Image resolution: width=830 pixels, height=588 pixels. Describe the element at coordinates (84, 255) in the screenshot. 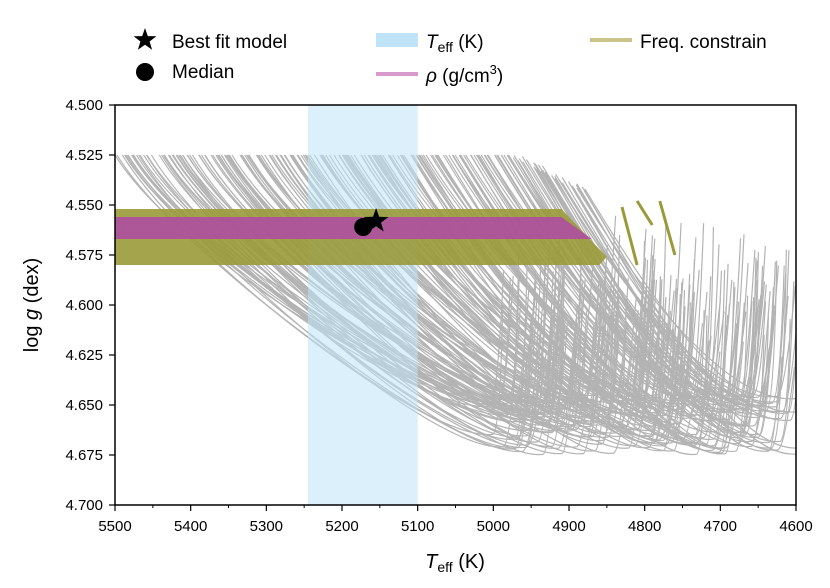

I see `y-tick-label: 4.575` at that location.